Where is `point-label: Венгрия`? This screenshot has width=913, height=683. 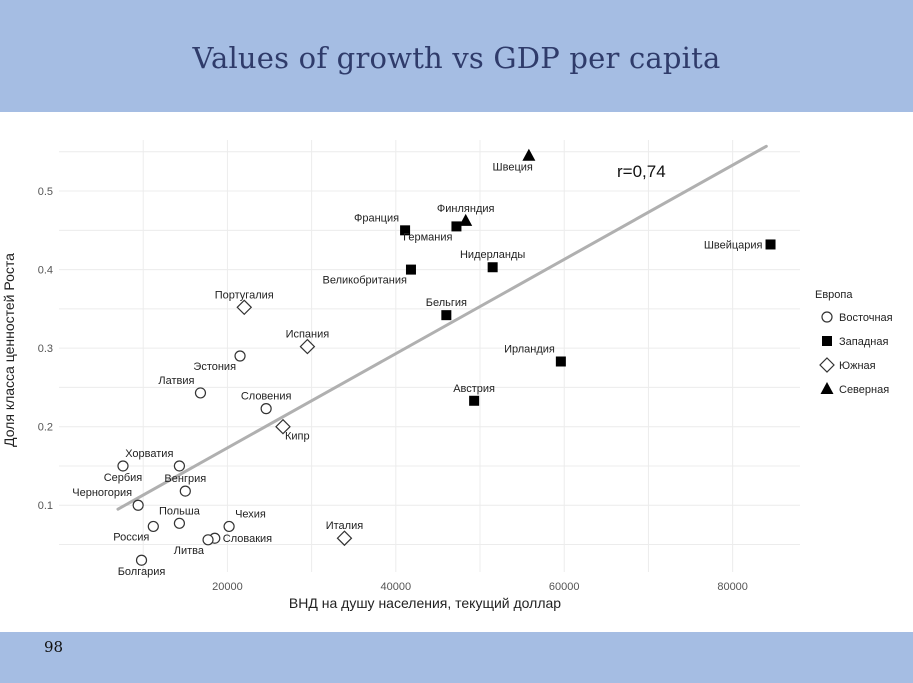 point-label: Венгрия is located at coordinates (185, 479).